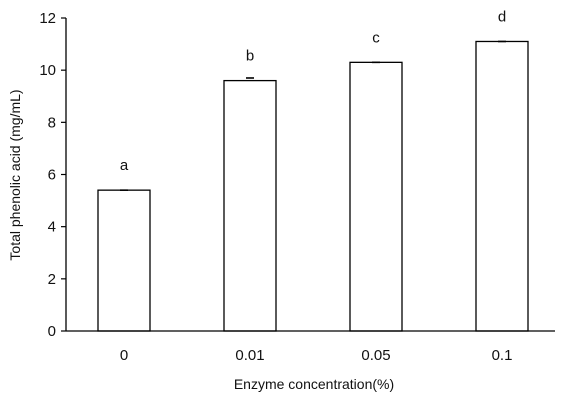  What do you see at coordinates (375, 355) in the screenshot?
I see `x-tick-label: 0.05` at bounding box center [375, 355].